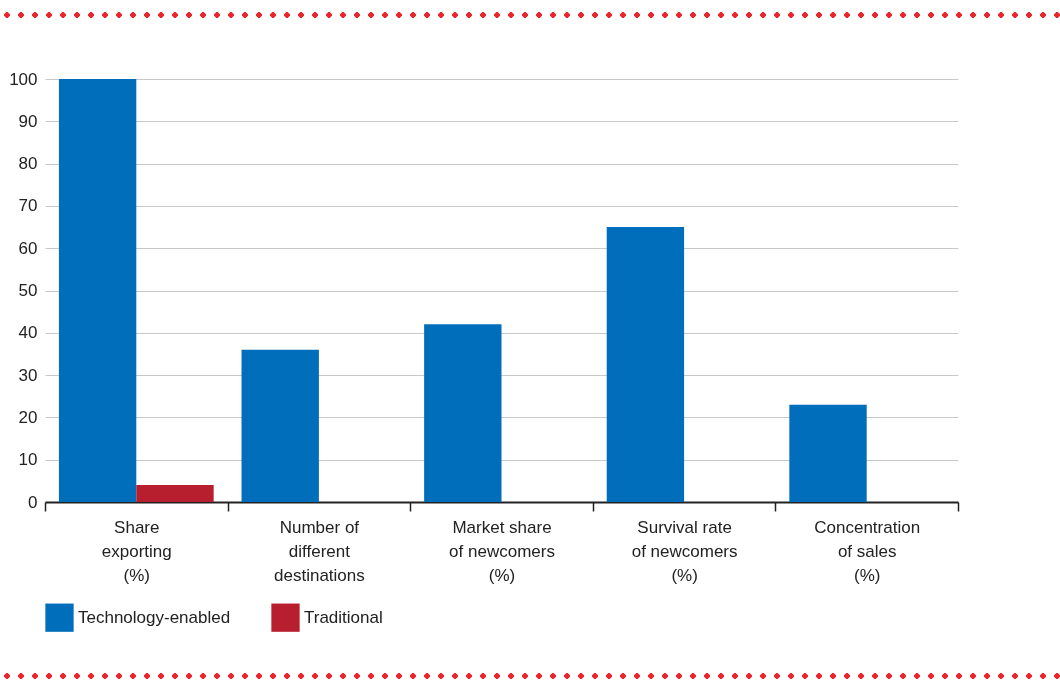 Image resolution: width=1060 pixels, height=686 pixels. I want to click on y-tick-label: 100, so click(23, 79).